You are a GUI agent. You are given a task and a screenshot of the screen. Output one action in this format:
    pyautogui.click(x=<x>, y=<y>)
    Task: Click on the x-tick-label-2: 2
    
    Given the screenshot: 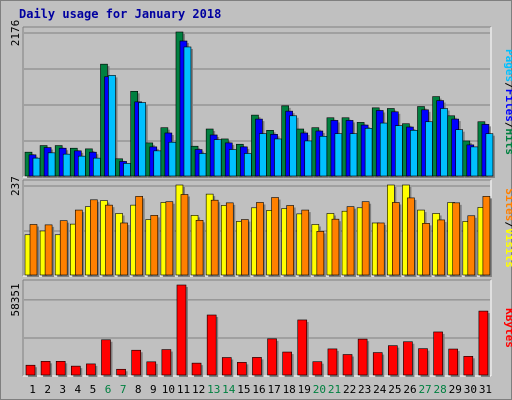 What is the action you would take?
    pyautogui.click(x=47, y=389)
    